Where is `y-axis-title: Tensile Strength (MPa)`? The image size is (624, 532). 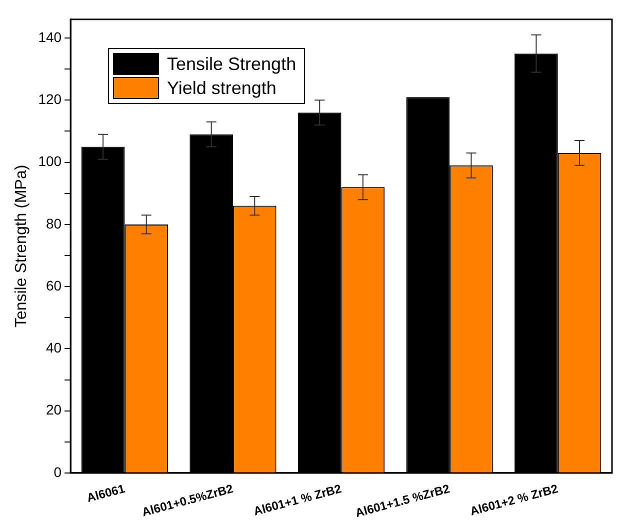 y-axis-title: Tensile Strength (MPa) is located at coordinates (21, 246).